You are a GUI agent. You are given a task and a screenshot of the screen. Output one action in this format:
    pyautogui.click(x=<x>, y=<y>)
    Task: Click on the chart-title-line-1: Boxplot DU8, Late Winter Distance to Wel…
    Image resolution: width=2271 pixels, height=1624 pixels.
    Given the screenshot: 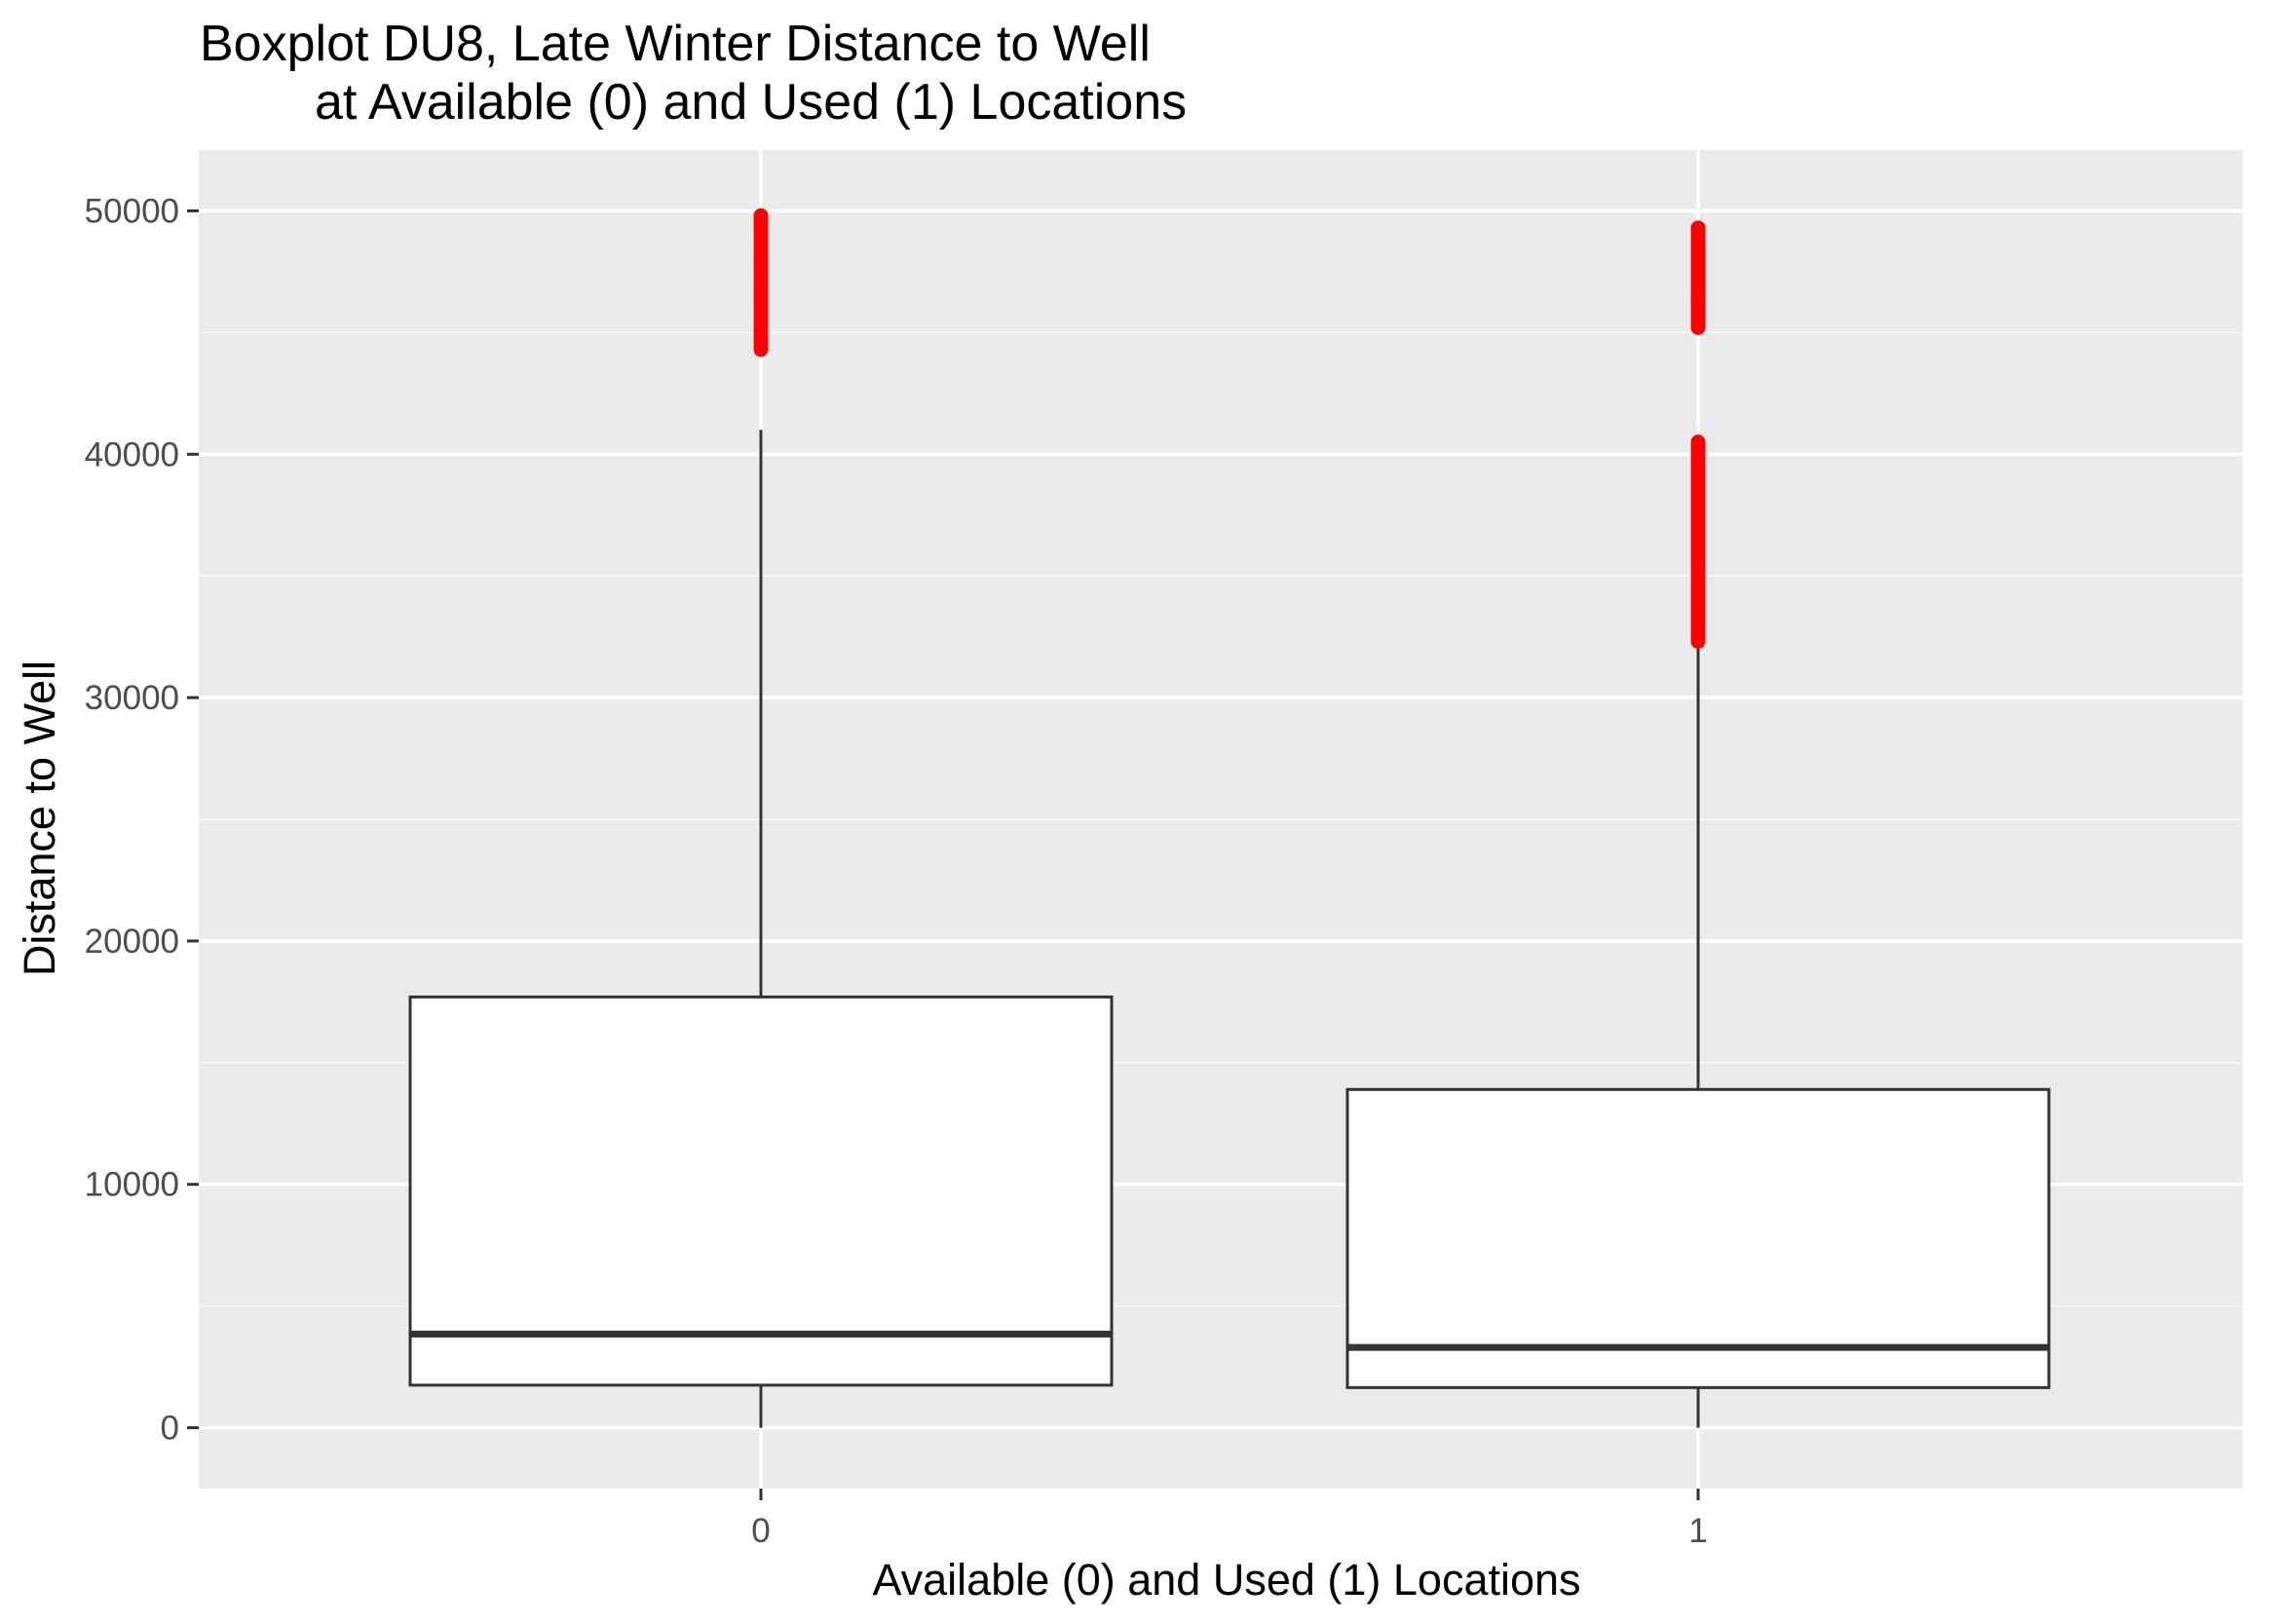 What is the action you would take?
    pyautogui.click(x=675, y=44)
    